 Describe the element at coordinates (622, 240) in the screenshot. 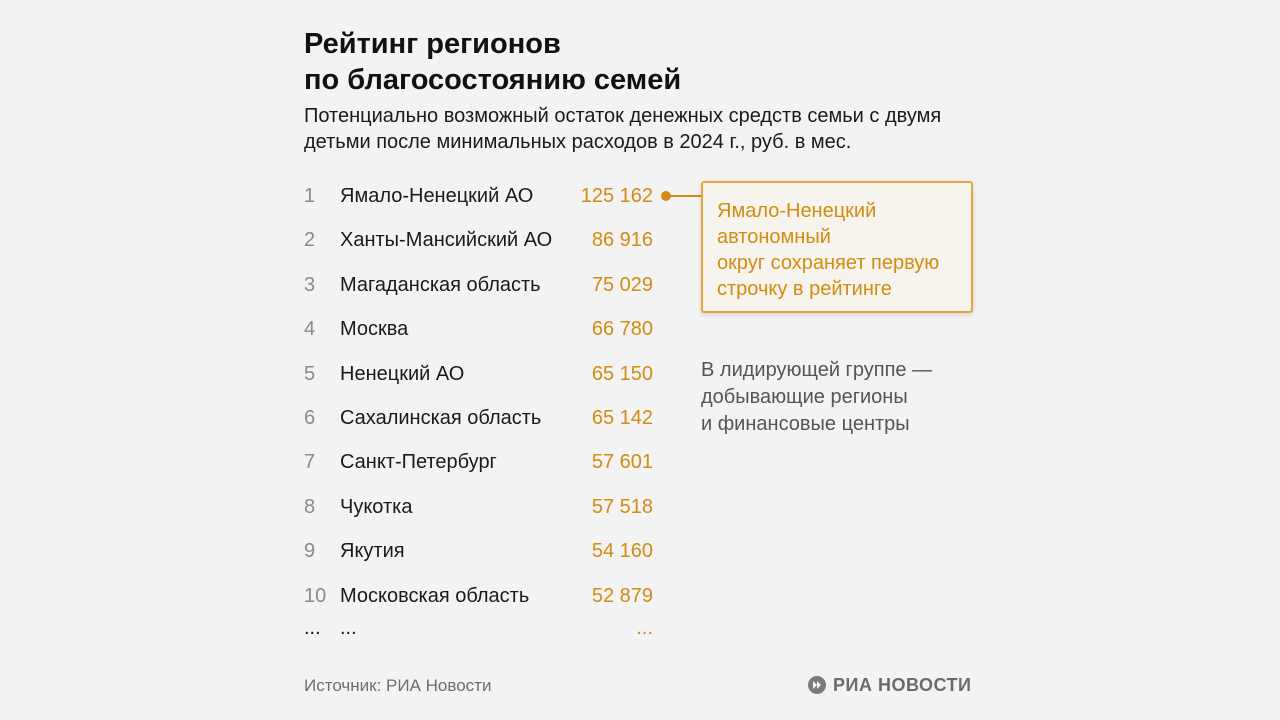

I see `value-label: 86 916` at that location.